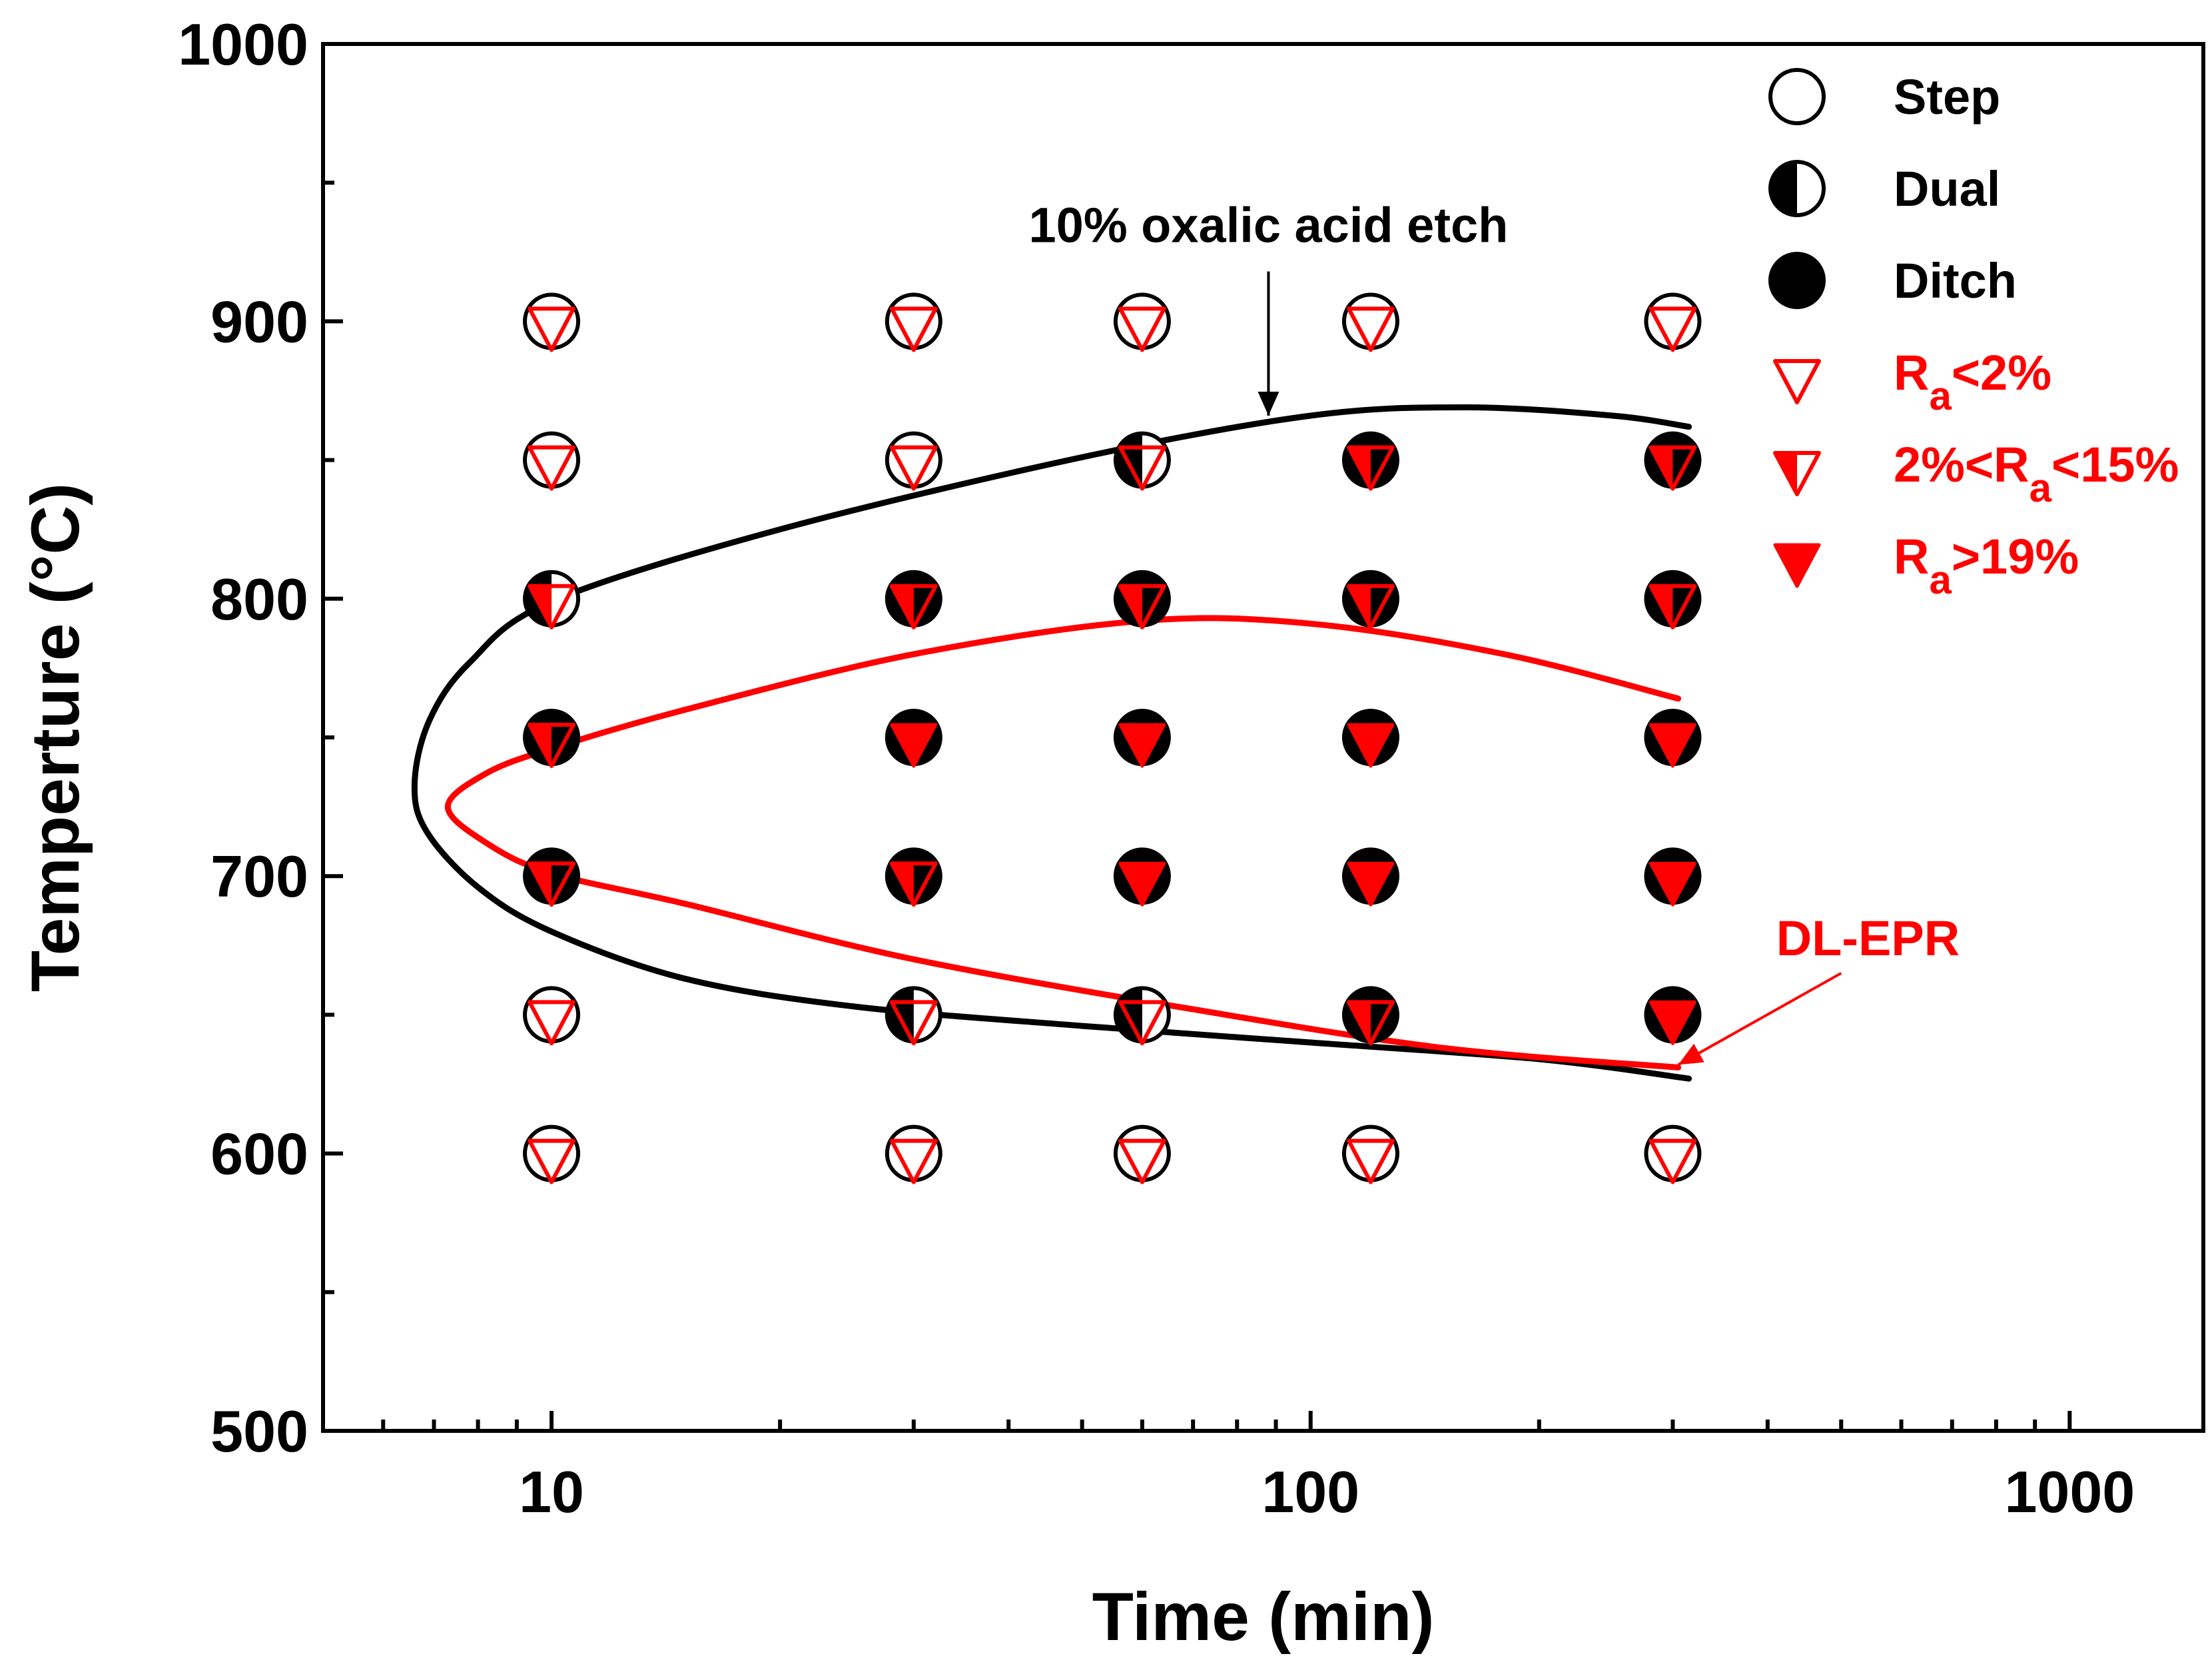 The width and height of the screenshot is (2212, 1664). I want to click on legend-label-subscript: a, so click(2040, 488).